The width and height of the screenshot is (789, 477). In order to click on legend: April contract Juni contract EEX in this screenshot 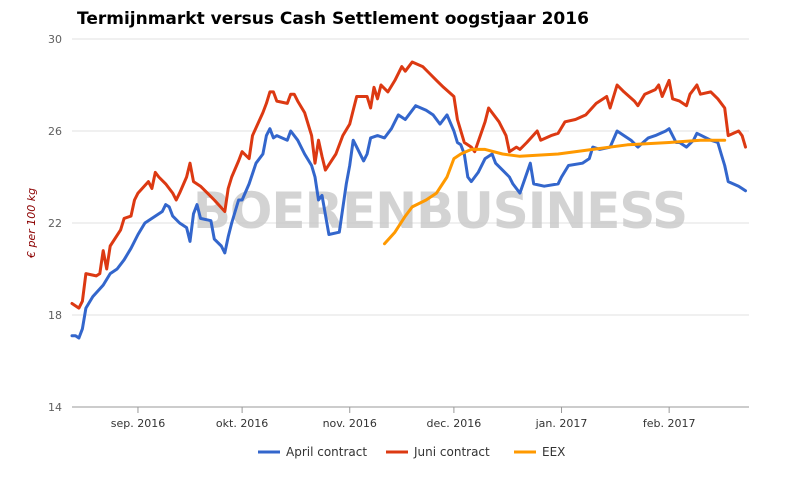, I will do `click(411, 452)`.